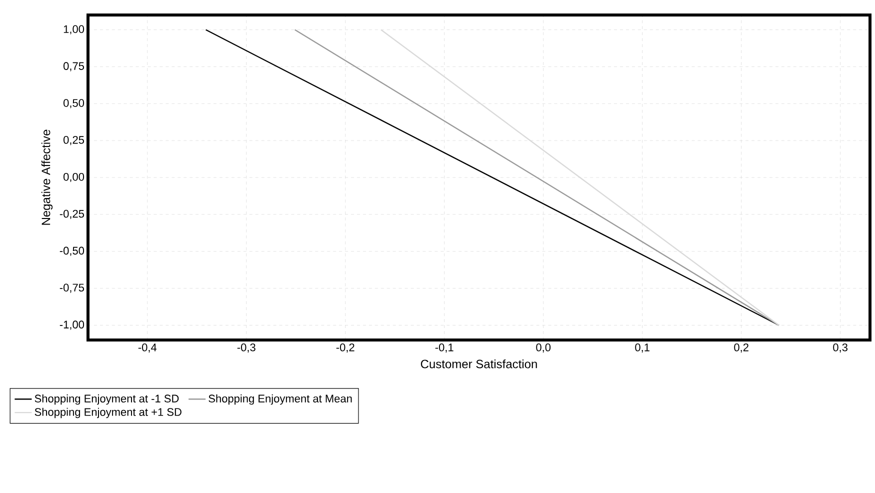  What do you see at coordinates (72, 288) in the screenshot?
I see `y-tick-label: -0,75` at bounding box center [72, 288].